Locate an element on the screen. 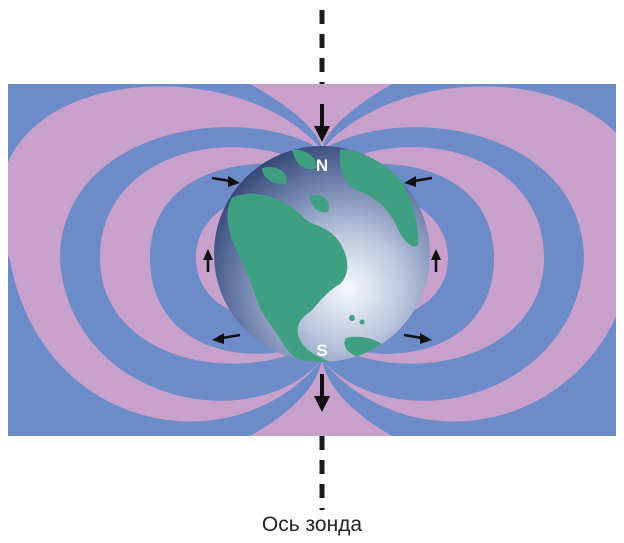 This screenshot has width=624, height=543. earth-globe: N S is located at coordinates (322, 254).